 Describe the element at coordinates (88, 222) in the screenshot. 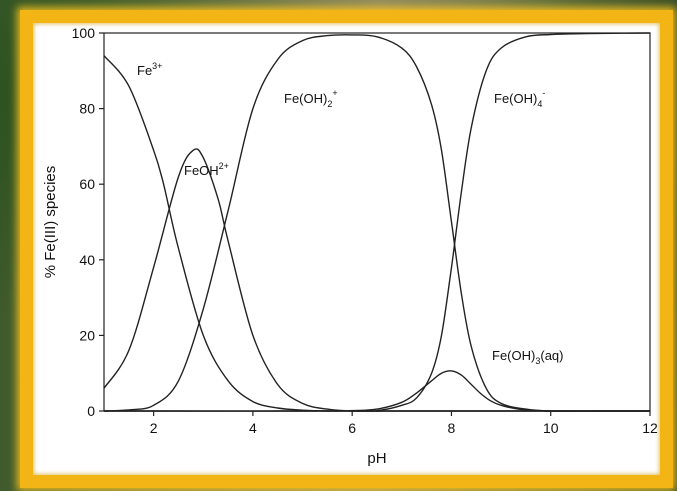

I see `y-axis-ticks: 0 20 40 60 80 100` at that location.